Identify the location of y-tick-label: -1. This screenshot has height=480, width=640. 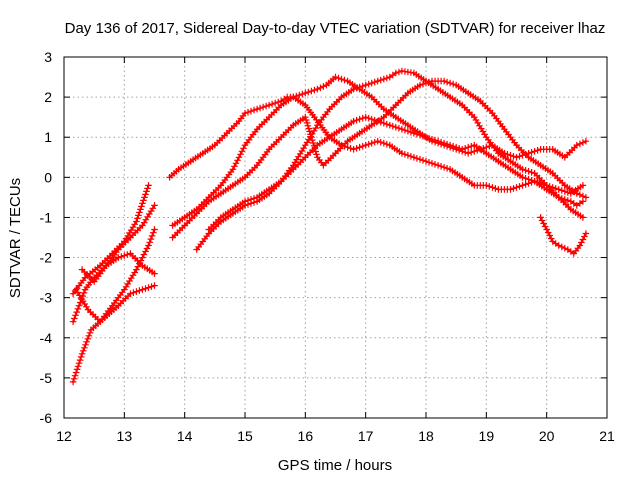
(46, 217).